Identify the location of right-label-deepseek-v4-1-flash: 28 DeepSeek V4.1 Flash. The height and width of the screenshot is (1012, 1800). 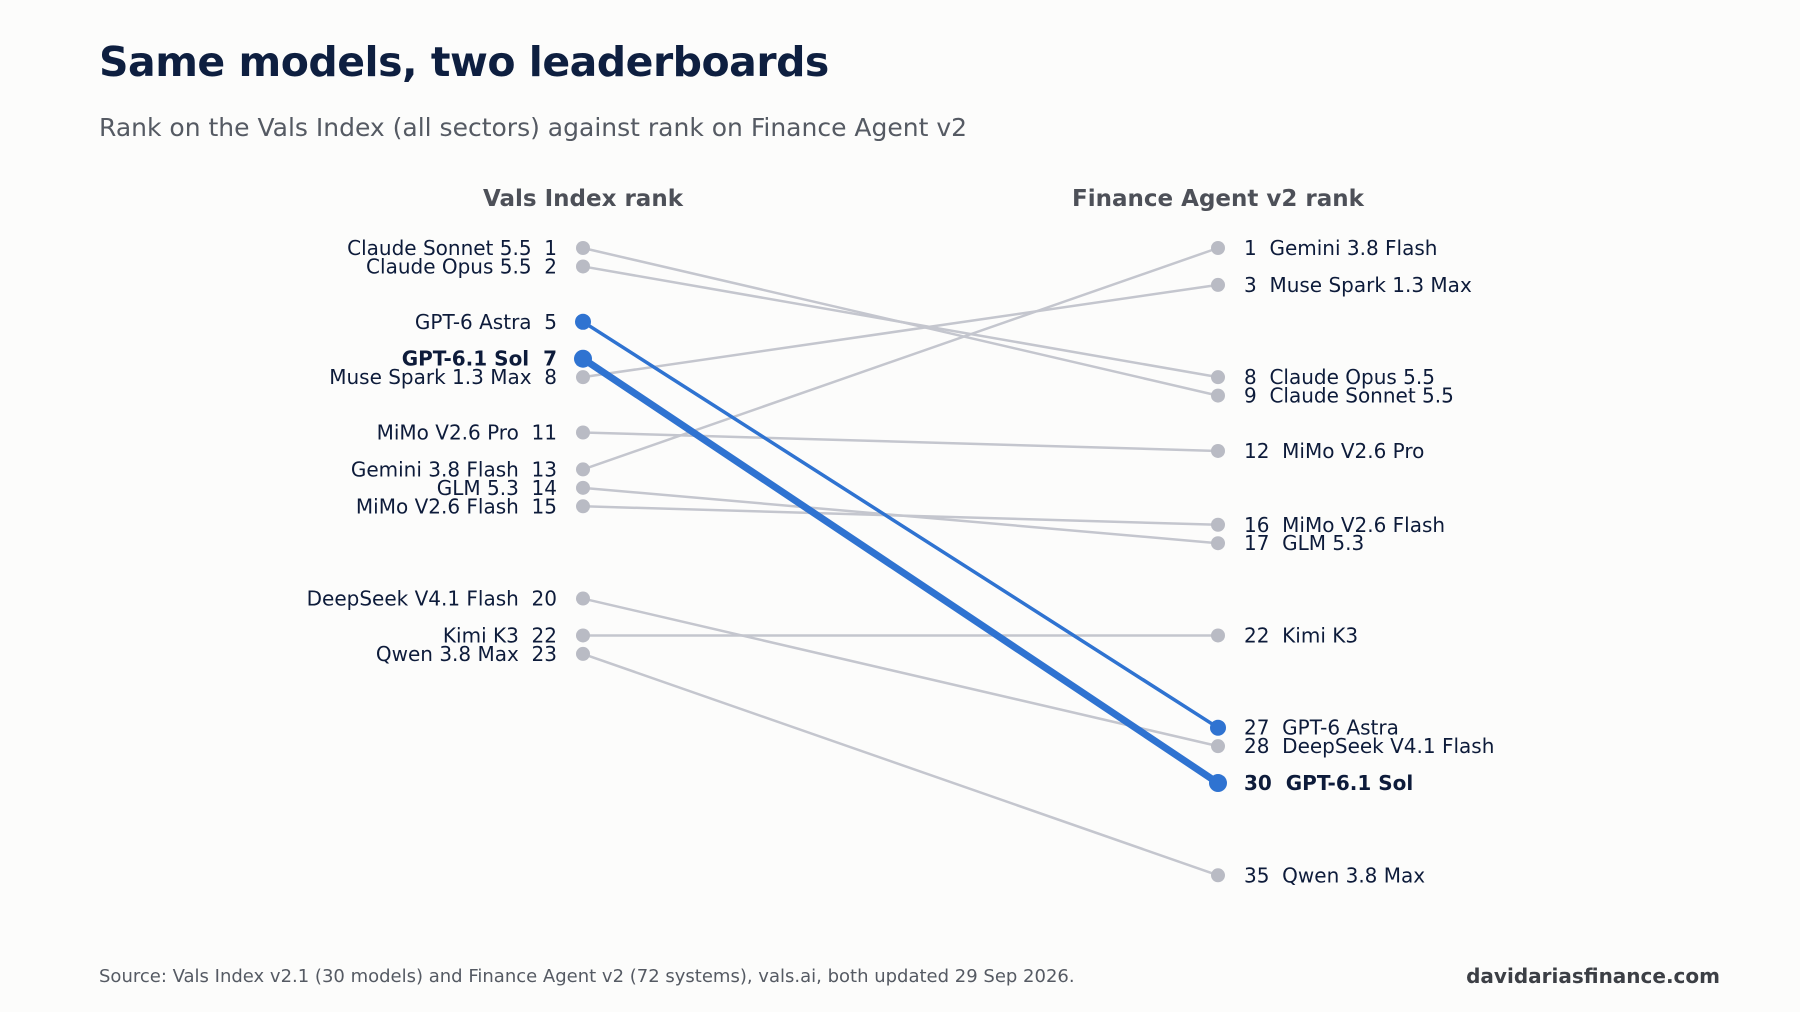
(1369, 746).